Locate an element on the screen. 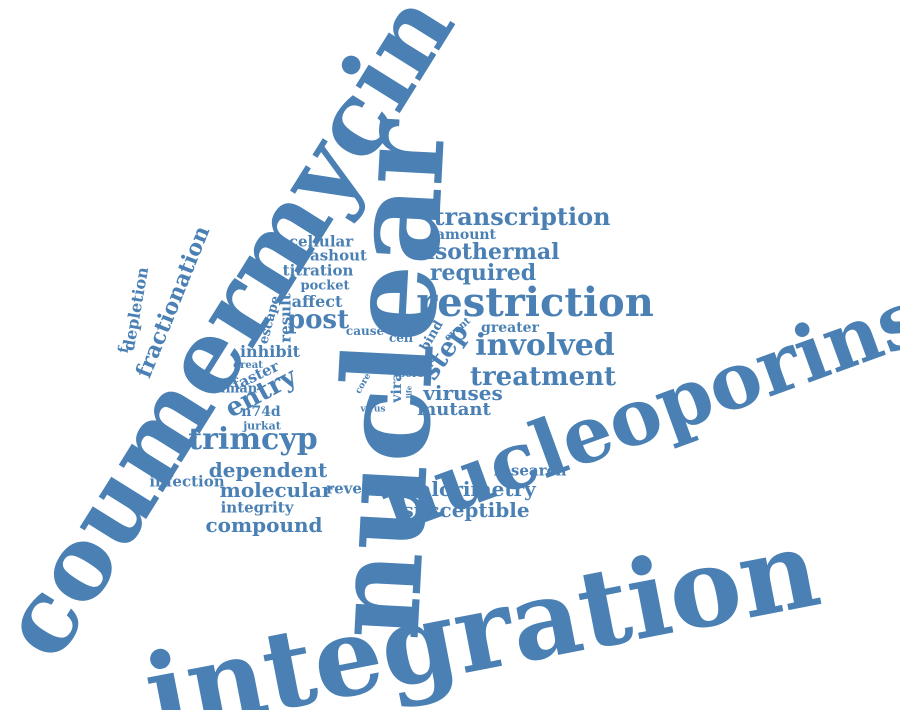  word-side: side is located at coordinates (374, 367).